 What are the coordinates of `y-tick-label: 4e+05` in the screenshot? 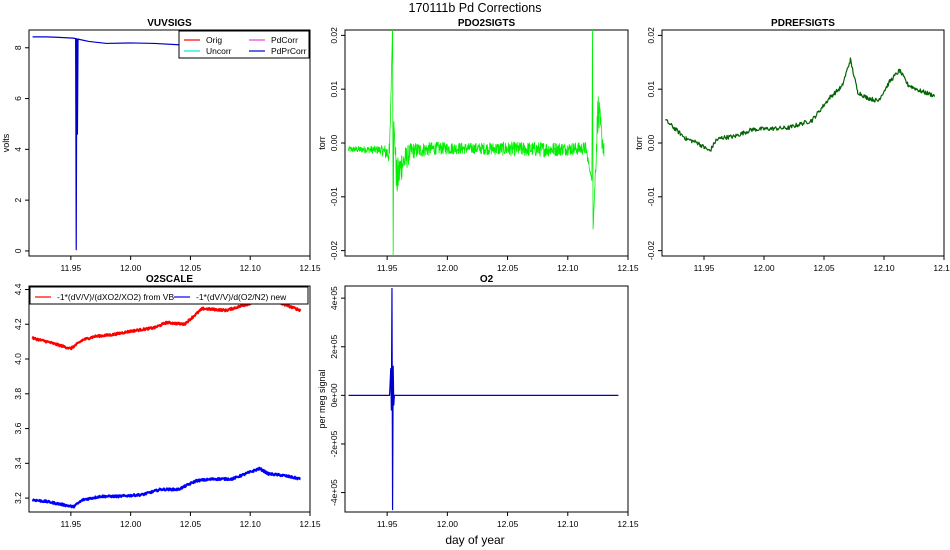 It's located at (334, 298).